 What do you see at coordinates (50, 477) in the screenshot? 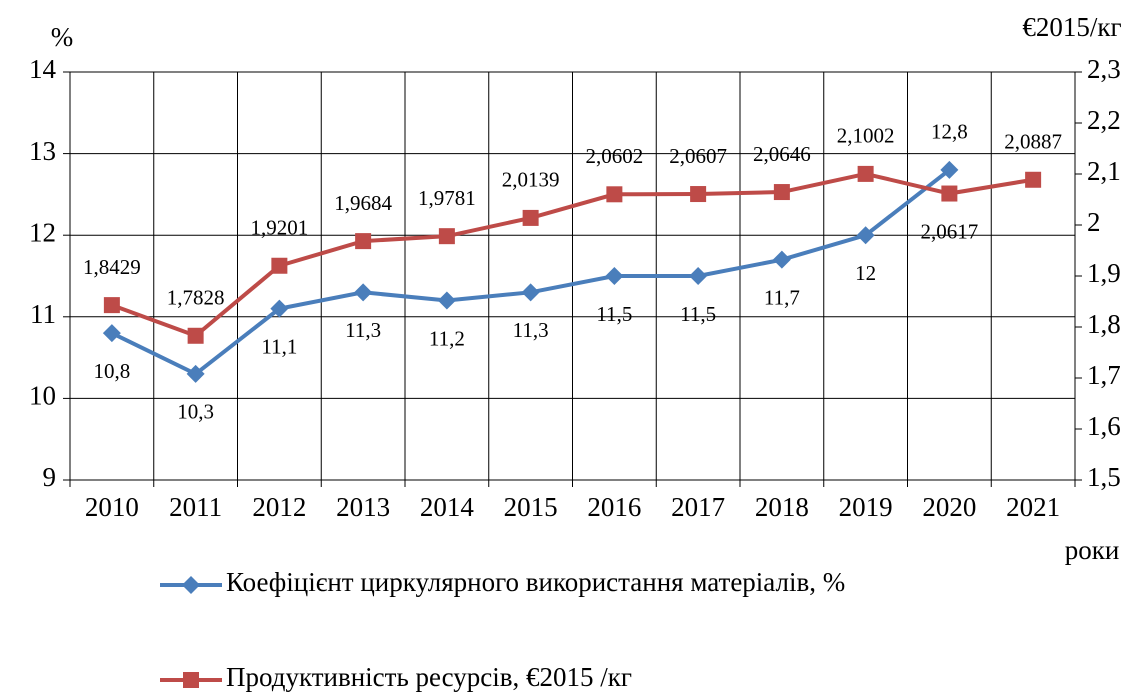
I see `y-tick-label: 9` at bounding box center [50, 477].